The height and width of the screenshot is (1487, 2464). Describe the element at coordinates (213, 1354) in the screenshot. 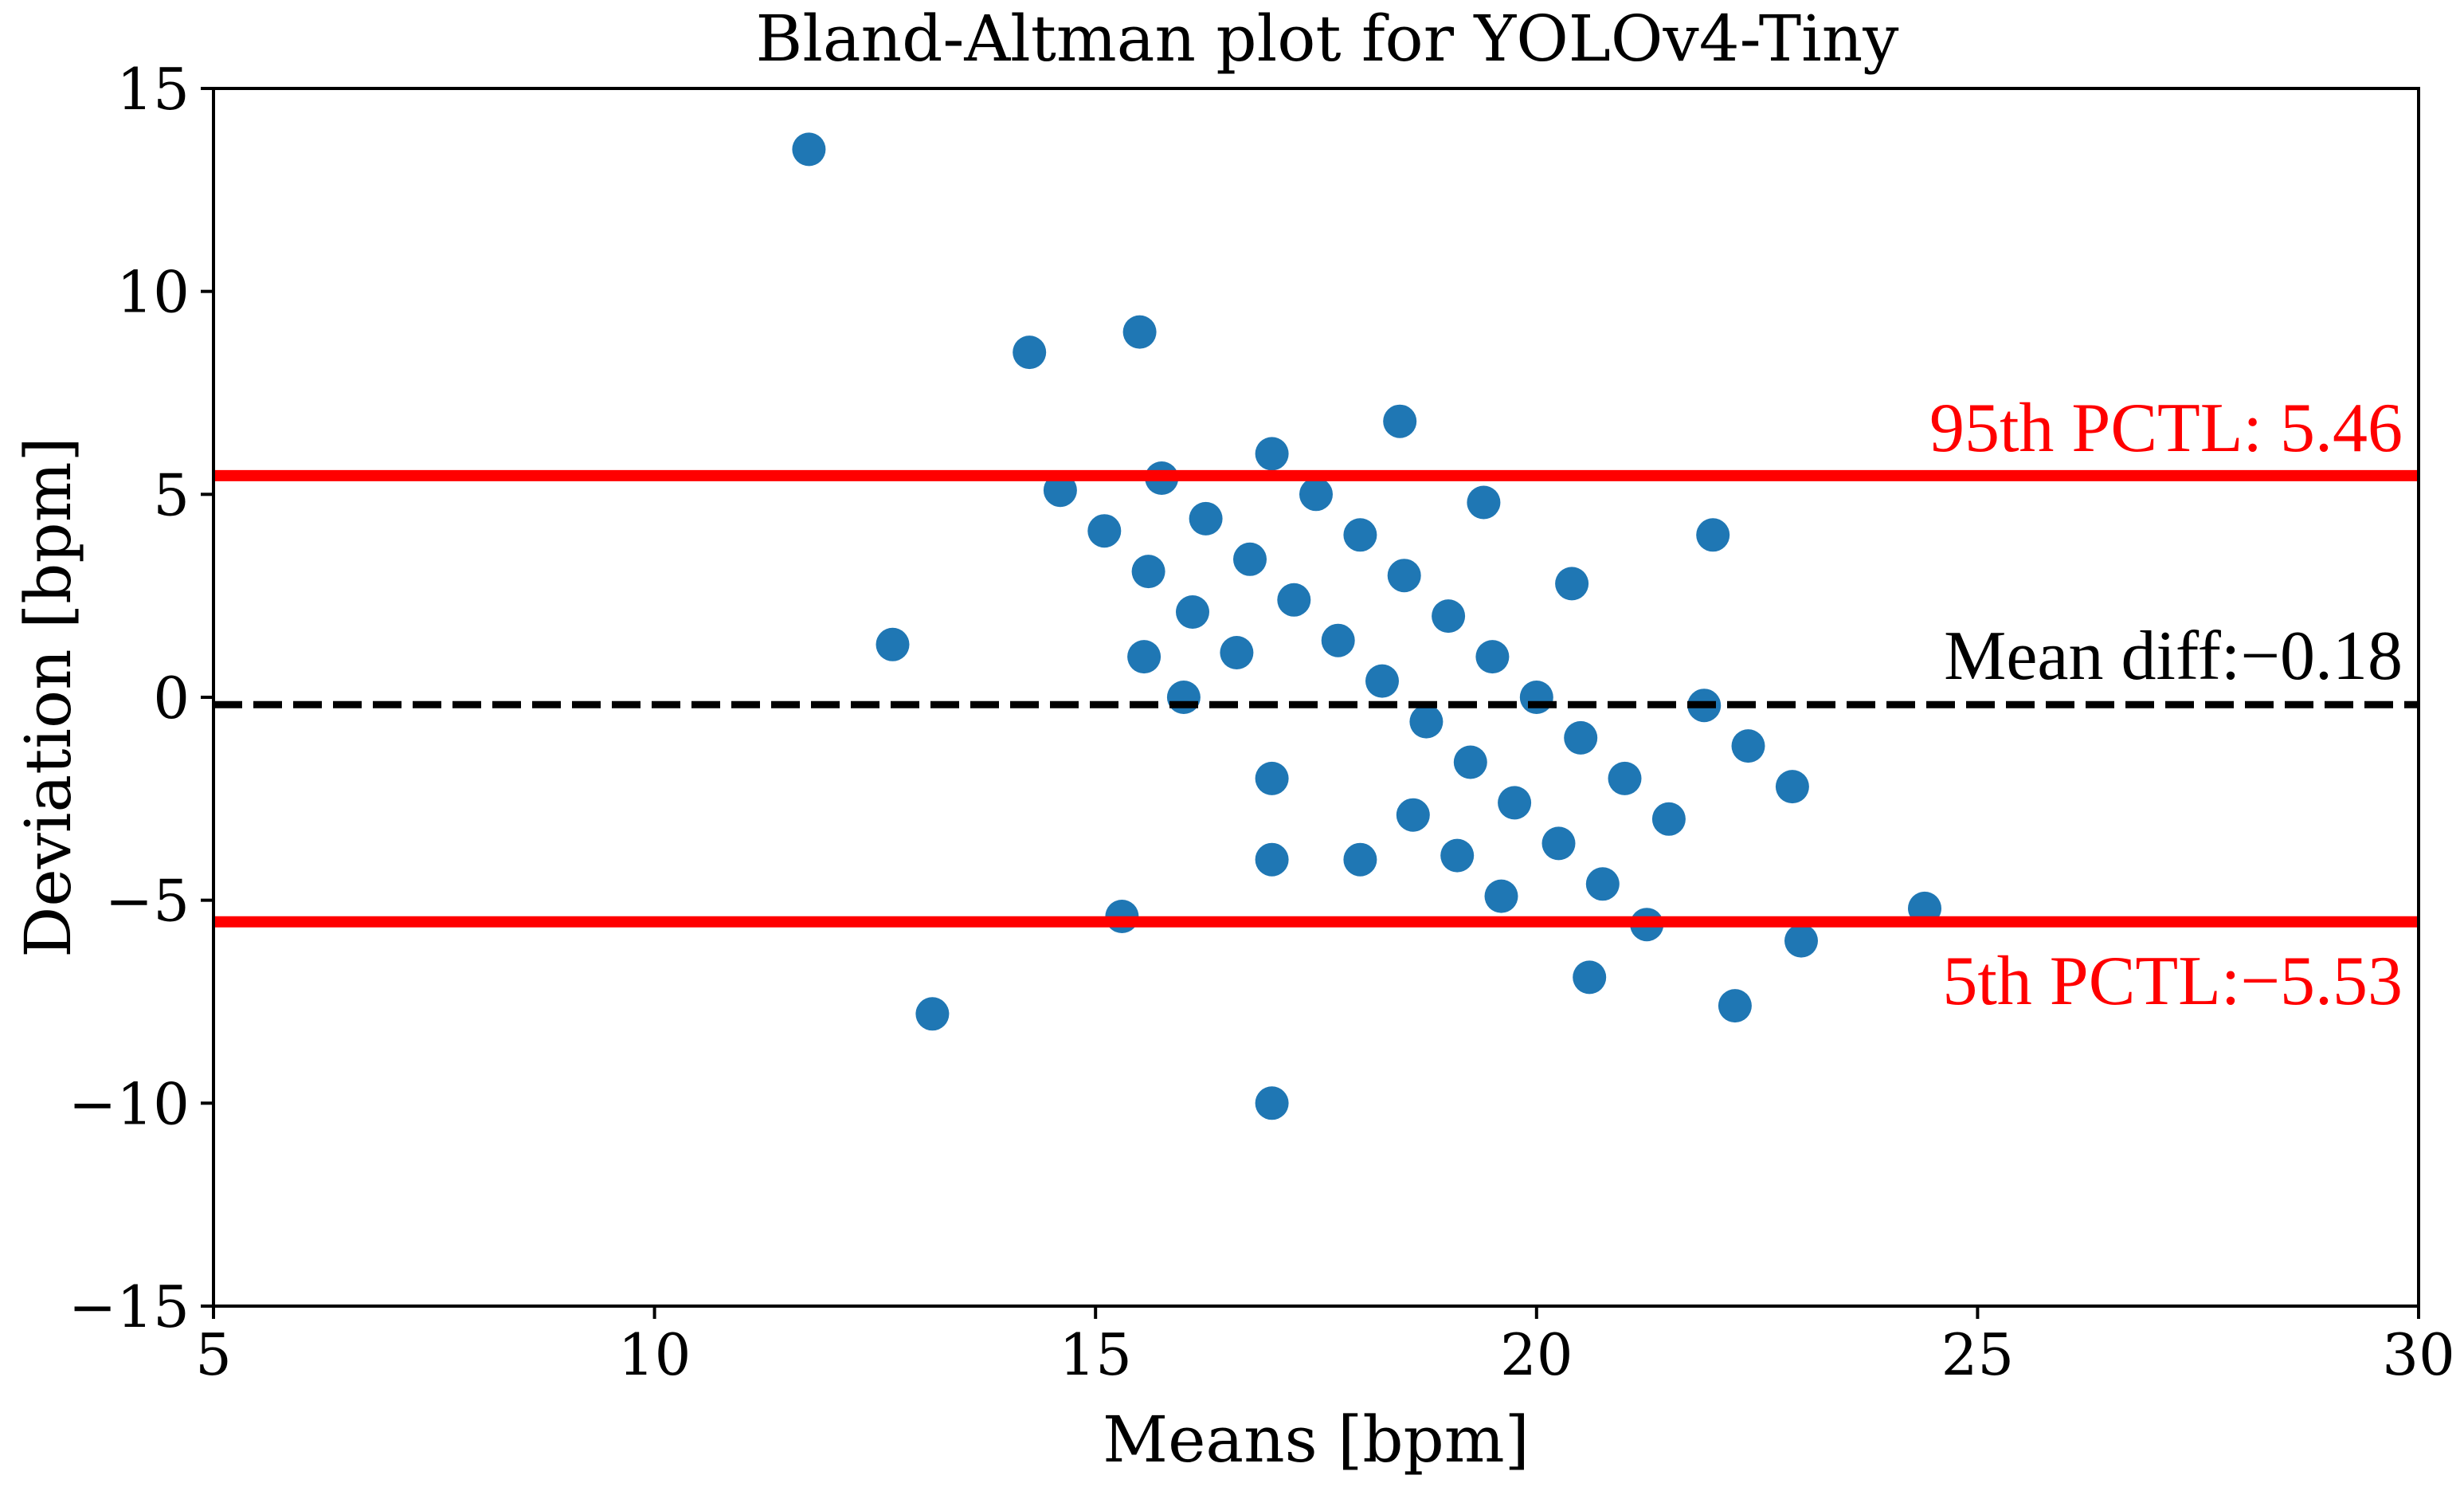

I see `x-tick-label: 5` at that location.